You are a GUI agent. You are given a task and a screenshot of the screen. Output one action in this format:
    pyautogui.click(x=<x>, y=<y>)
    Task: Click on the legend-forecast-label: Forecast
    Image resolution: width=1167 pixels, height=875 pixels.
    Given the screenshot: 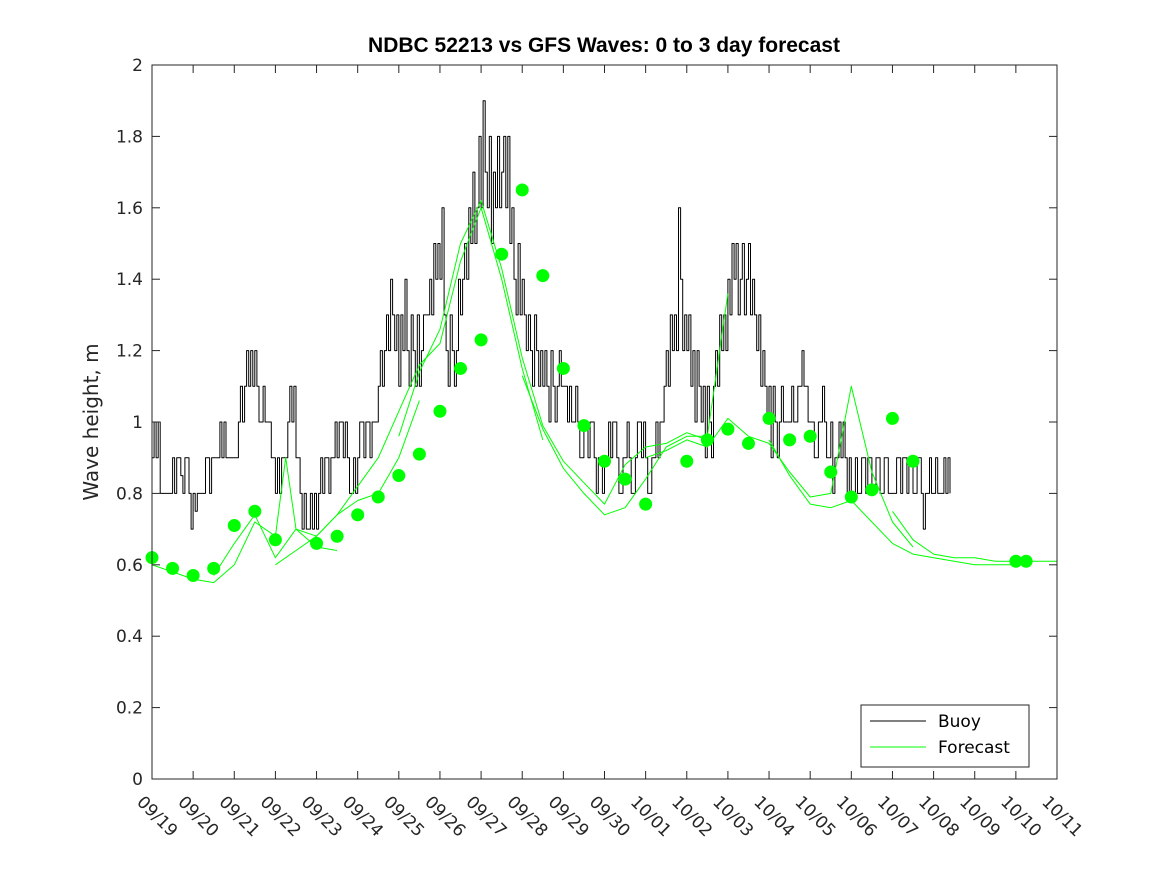 What is the action you would take?
    pyautogui.click(x=974, y=748)
    